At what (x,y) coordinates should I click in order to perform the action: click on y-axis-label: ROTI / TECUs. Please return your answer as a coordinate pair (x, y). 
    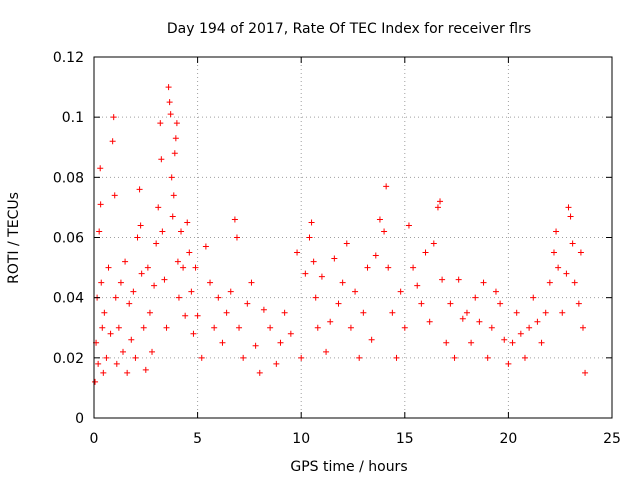
    Looking at the image, I should click on (14, 238).